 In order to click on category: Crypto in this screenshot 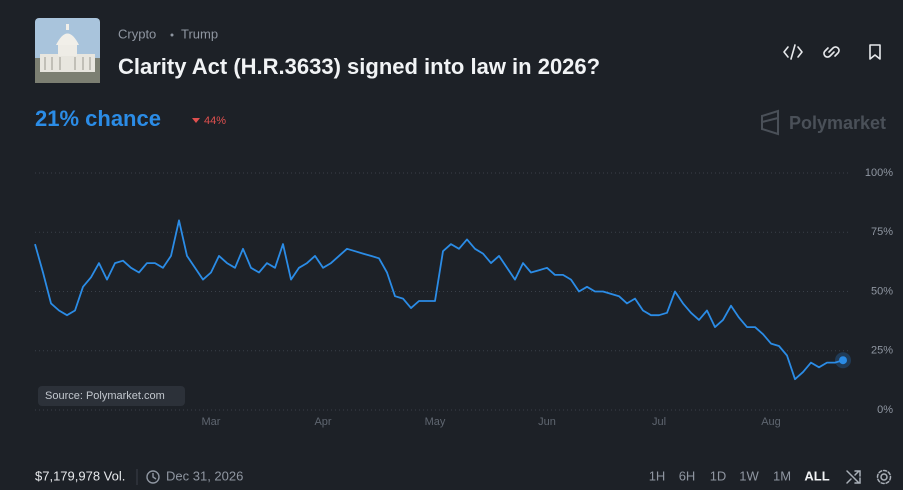, I will do `click(137, 33)`.